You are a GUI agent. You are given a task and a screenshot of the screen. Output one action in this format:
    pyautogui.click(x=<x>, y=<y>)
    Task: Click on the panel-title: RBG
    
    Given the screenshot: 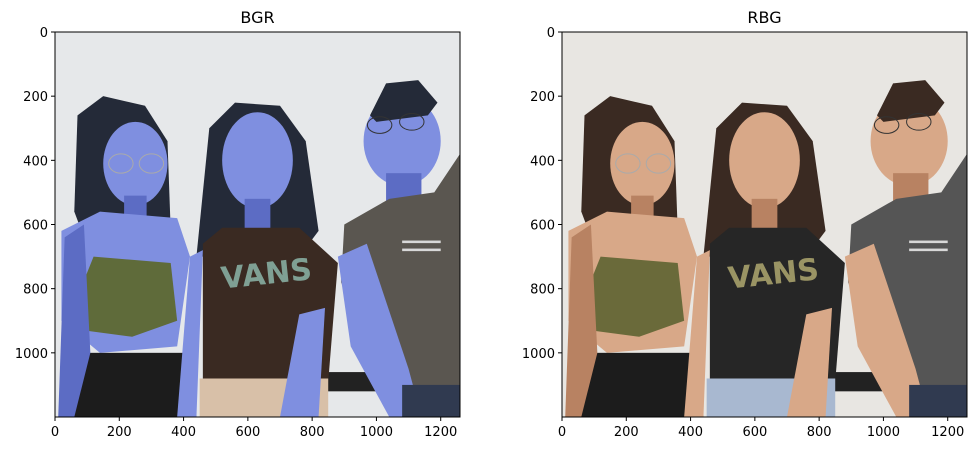 What is the action you would take?
    pyautogui.click(x=764, y=17)
    